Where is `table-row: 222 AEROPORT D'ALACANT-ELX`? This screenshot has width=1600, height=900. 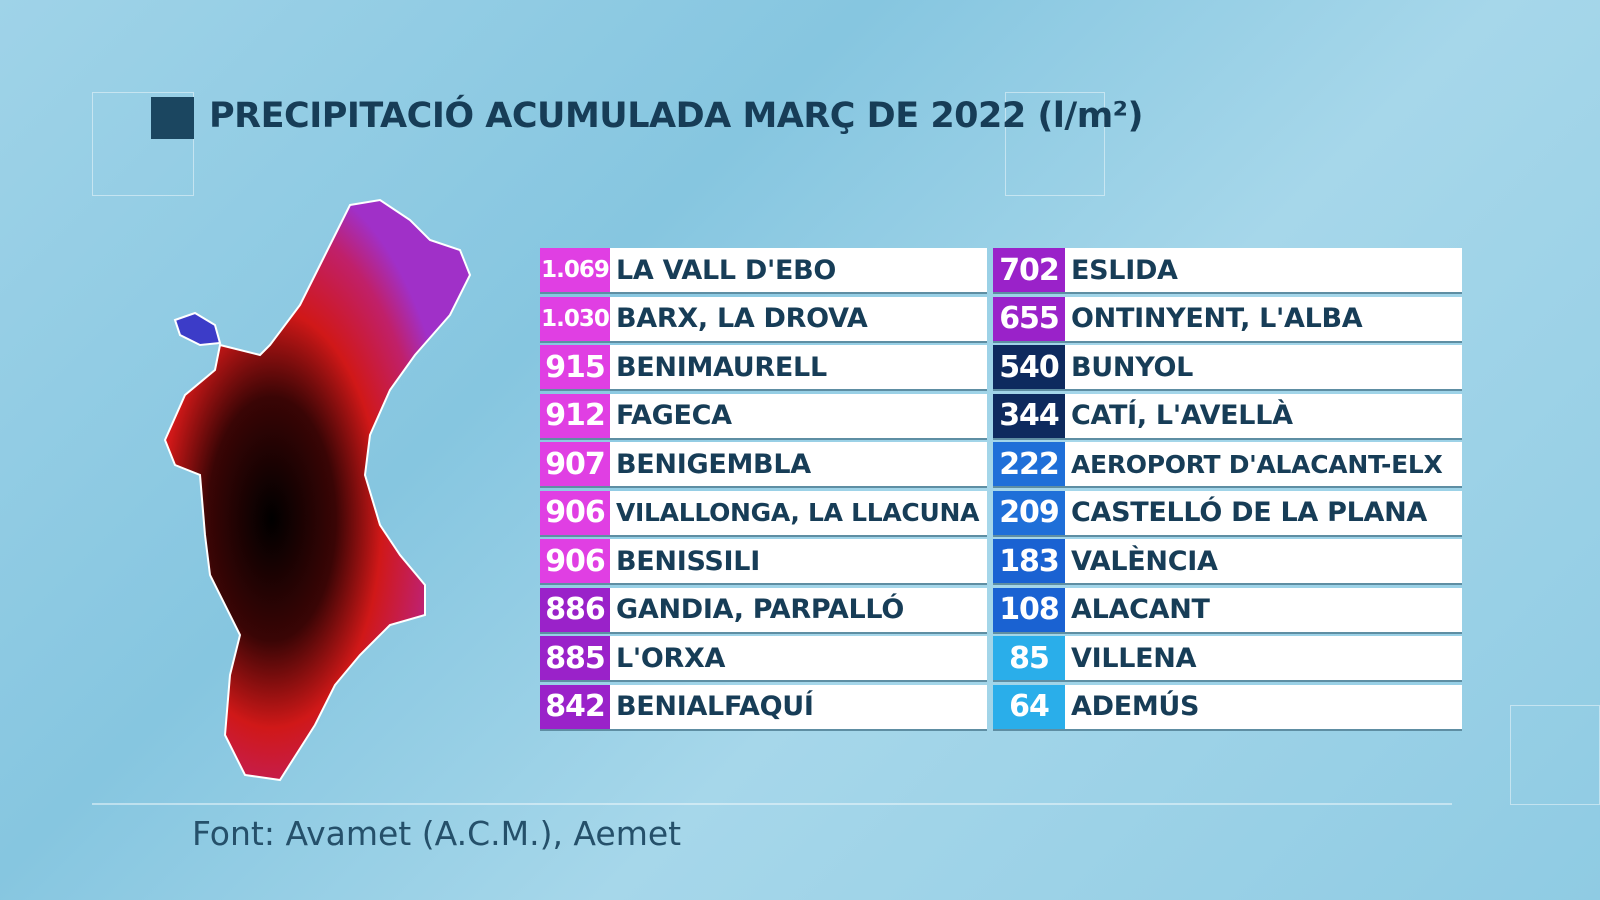
table-row: 222 AEROPORT D'ALACANT-ELX is located at coordinates (1227, 464).